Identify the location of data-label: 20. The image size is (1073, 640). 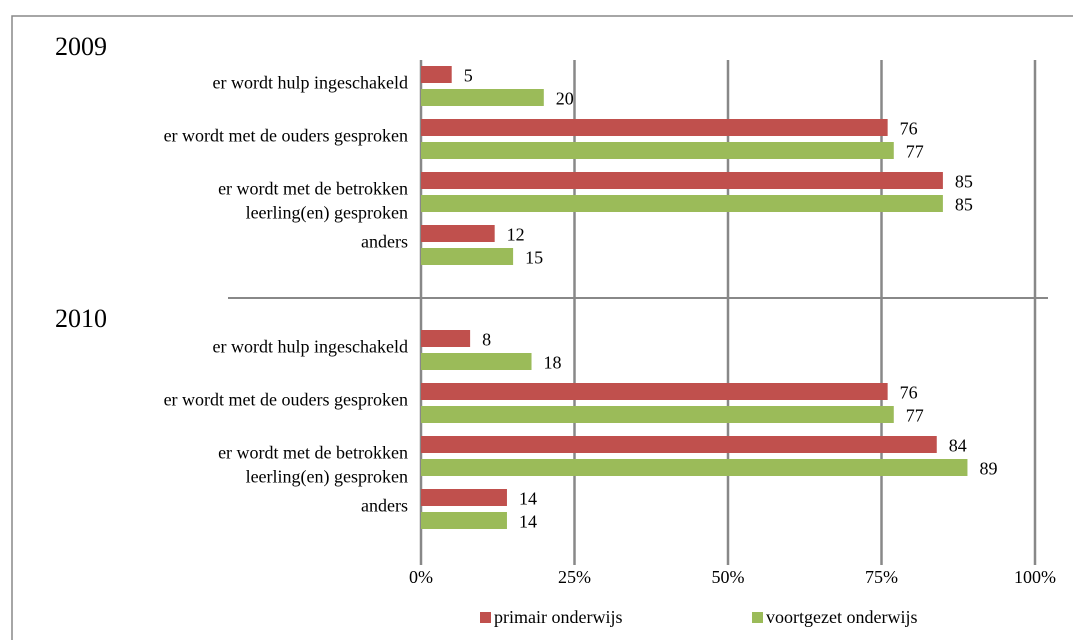
(565, 99).